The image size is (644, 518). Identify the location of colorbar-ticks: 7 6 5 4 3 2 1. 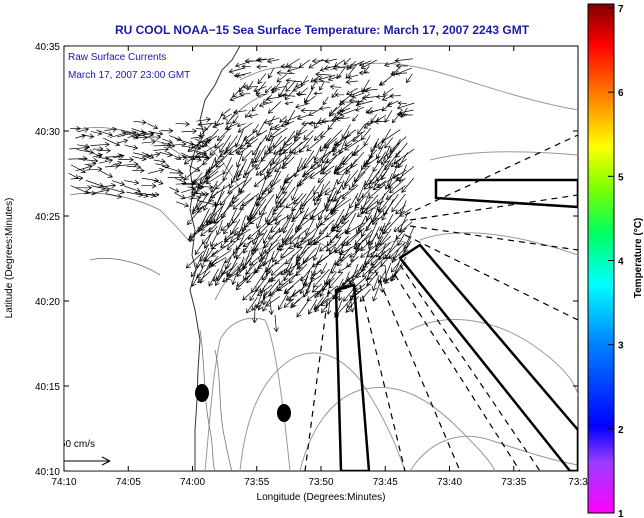
(616, 261).